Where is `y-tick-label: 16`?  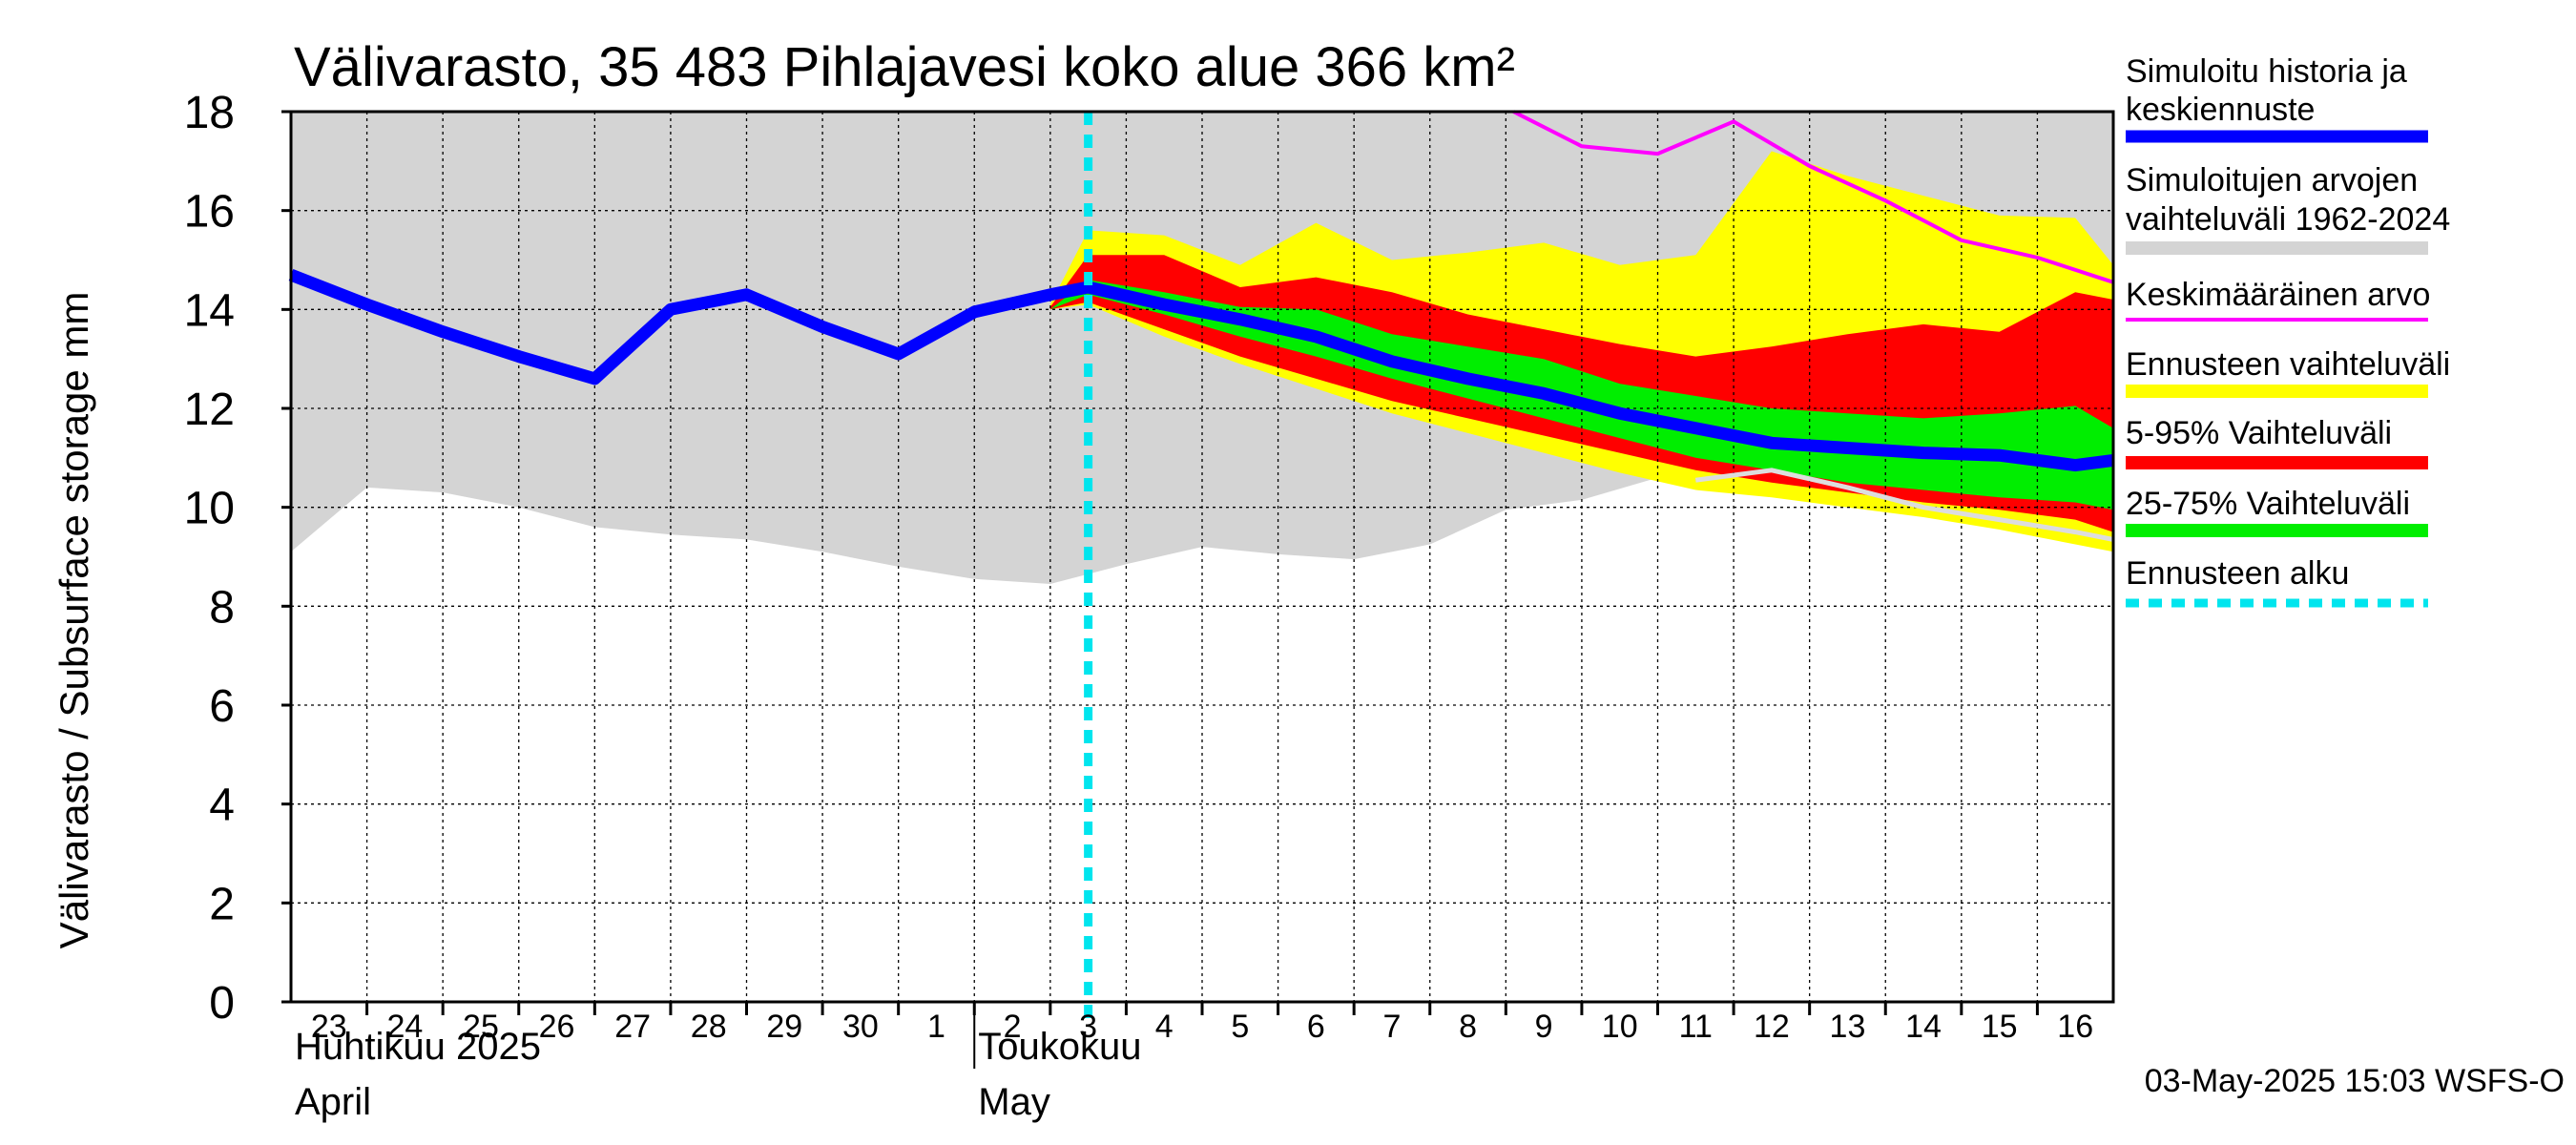
y-tick-label: 16 is located at coordinates (209, 212).